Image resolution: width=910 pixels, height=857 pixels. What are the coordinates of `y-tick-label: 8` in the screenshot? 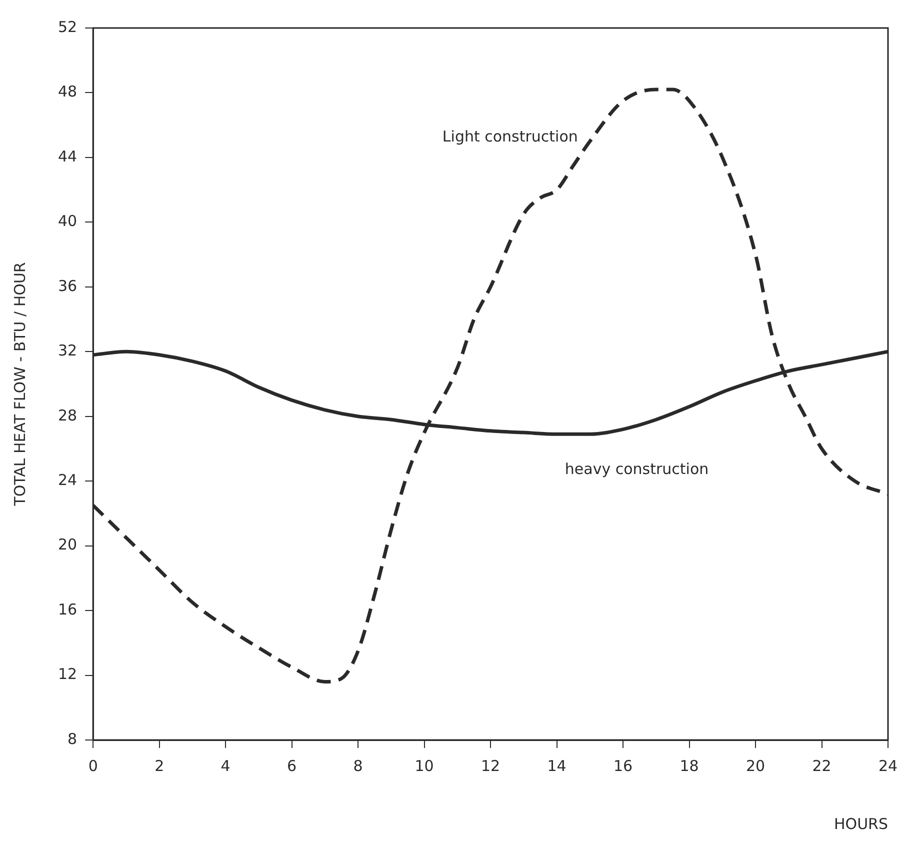 It's located at (73, 739).